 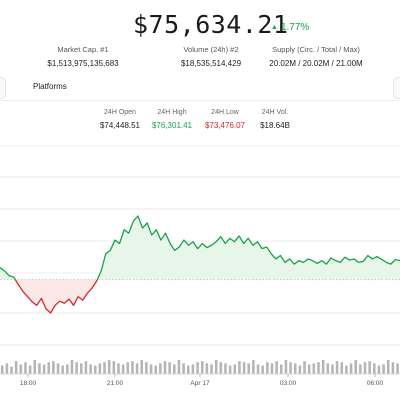 What do you see at coordinates (56, 296) in the screenshot?
I see `area-fill-down` at bounding box center [56, 296].